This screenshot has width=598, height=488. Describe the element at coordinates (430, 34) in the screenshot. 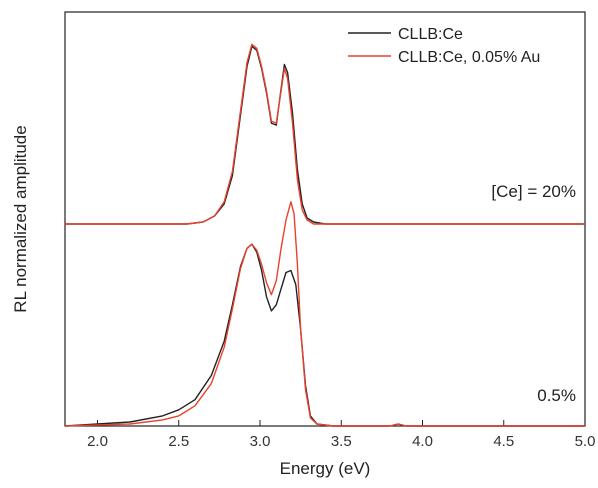

I see `legend-label-clllb-ce: CLLB:Ce` at that location.